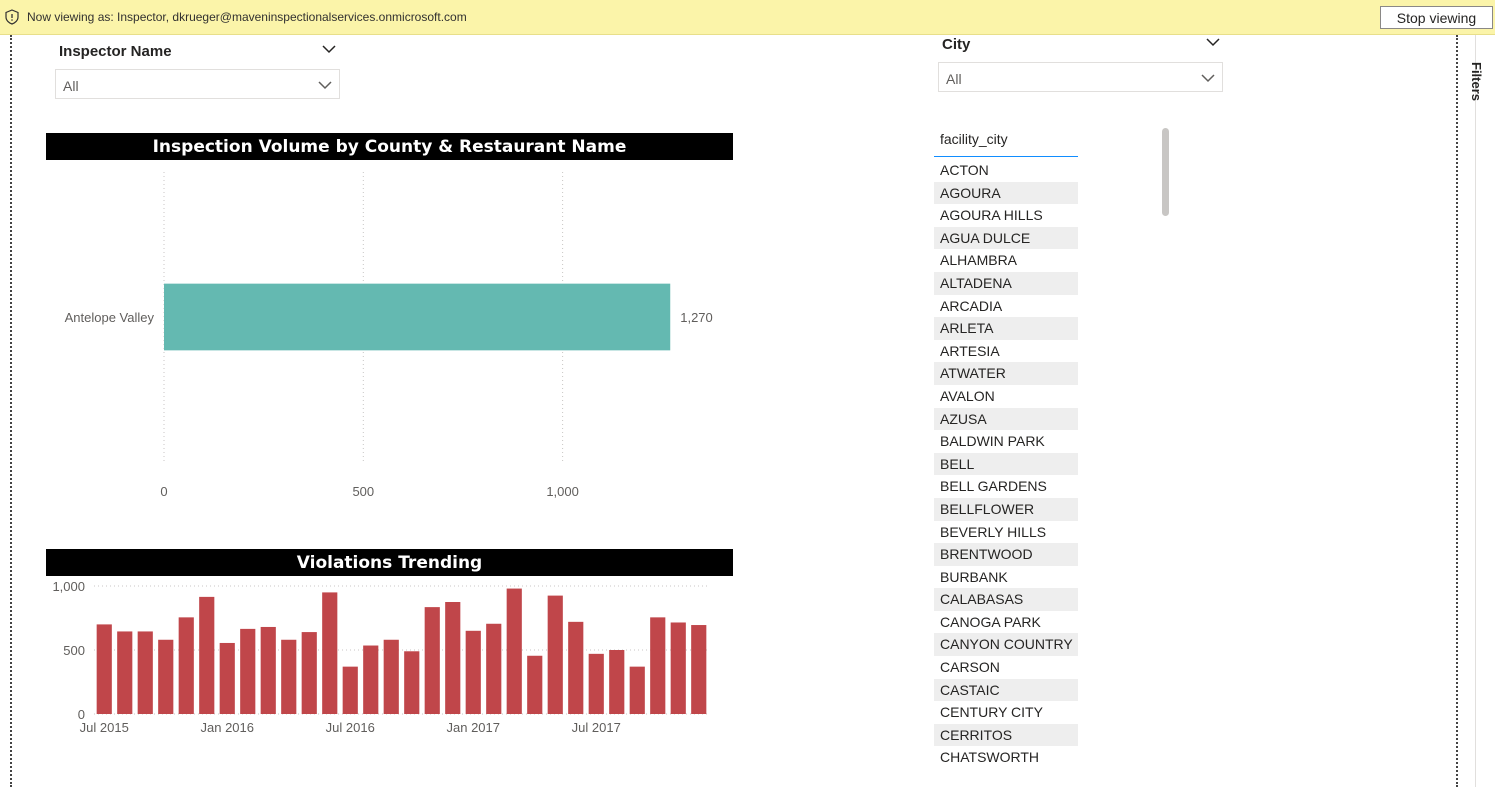  Describe the element at coordinates (992, 441) in the screenshot. I see `city-row: BALDWIN PARK` at that location.